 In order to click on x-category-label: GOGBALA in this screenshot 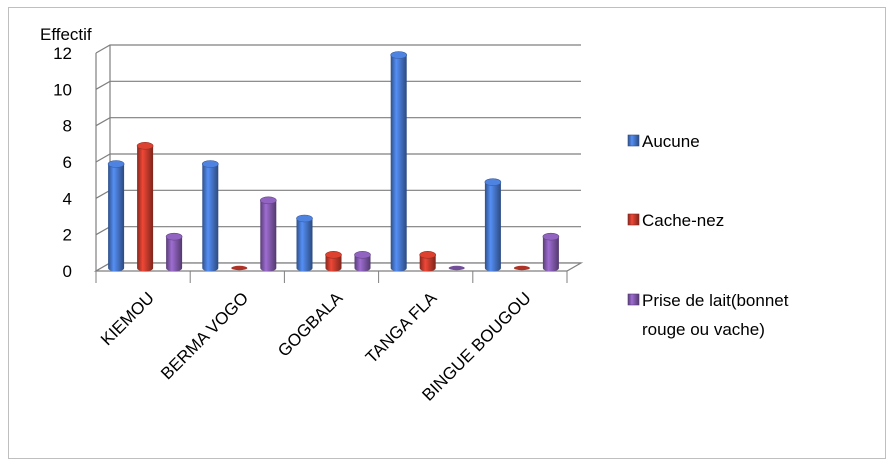, I will do `click(310, 324)`.